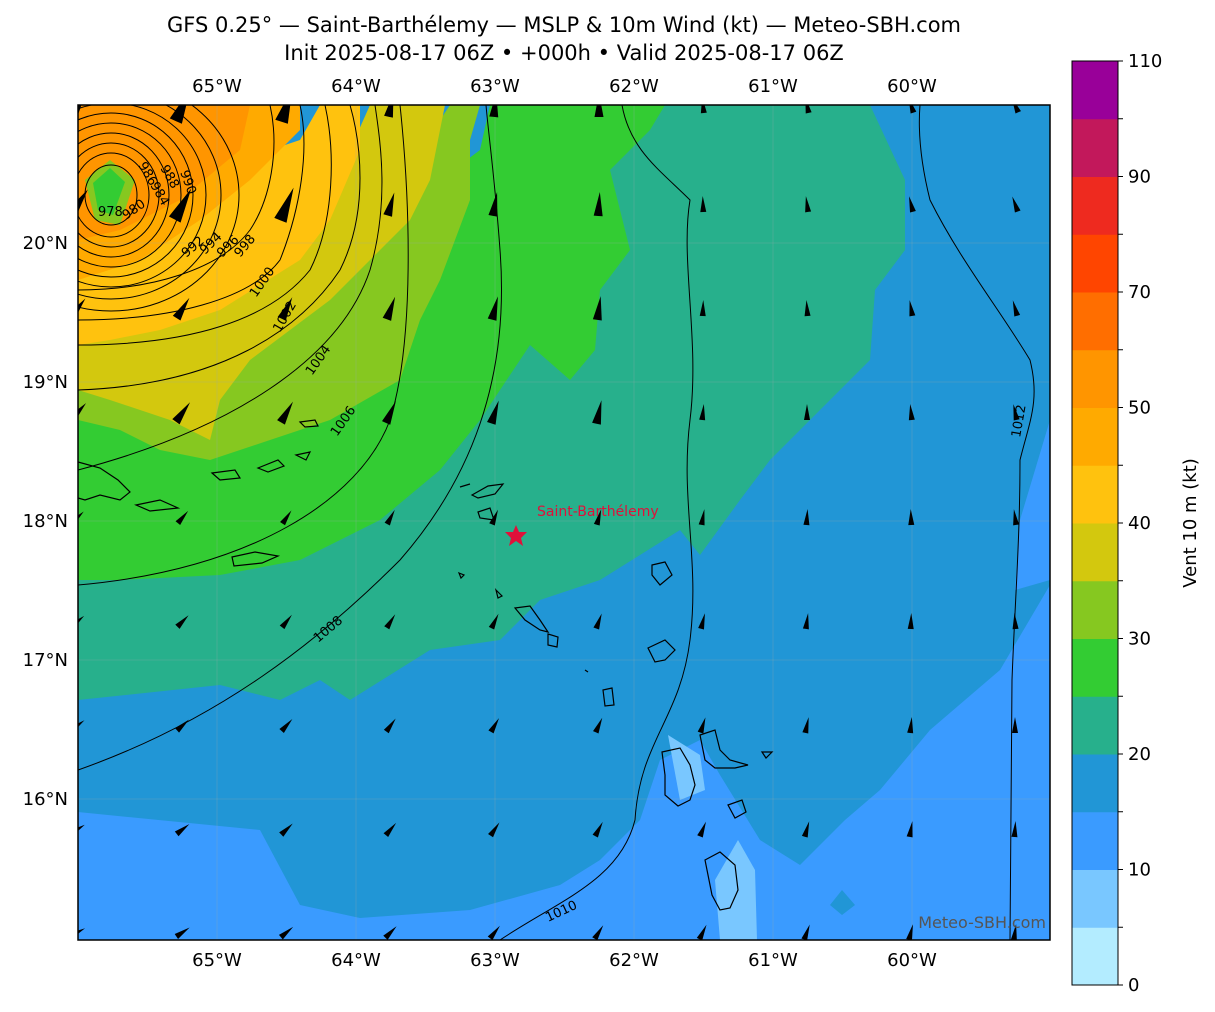 This screenshot has height=1012, width=1215. Describe the element at coordinates (1139, 639) in the screenshot. I see `colorbar-tick-label: 30` at that location.